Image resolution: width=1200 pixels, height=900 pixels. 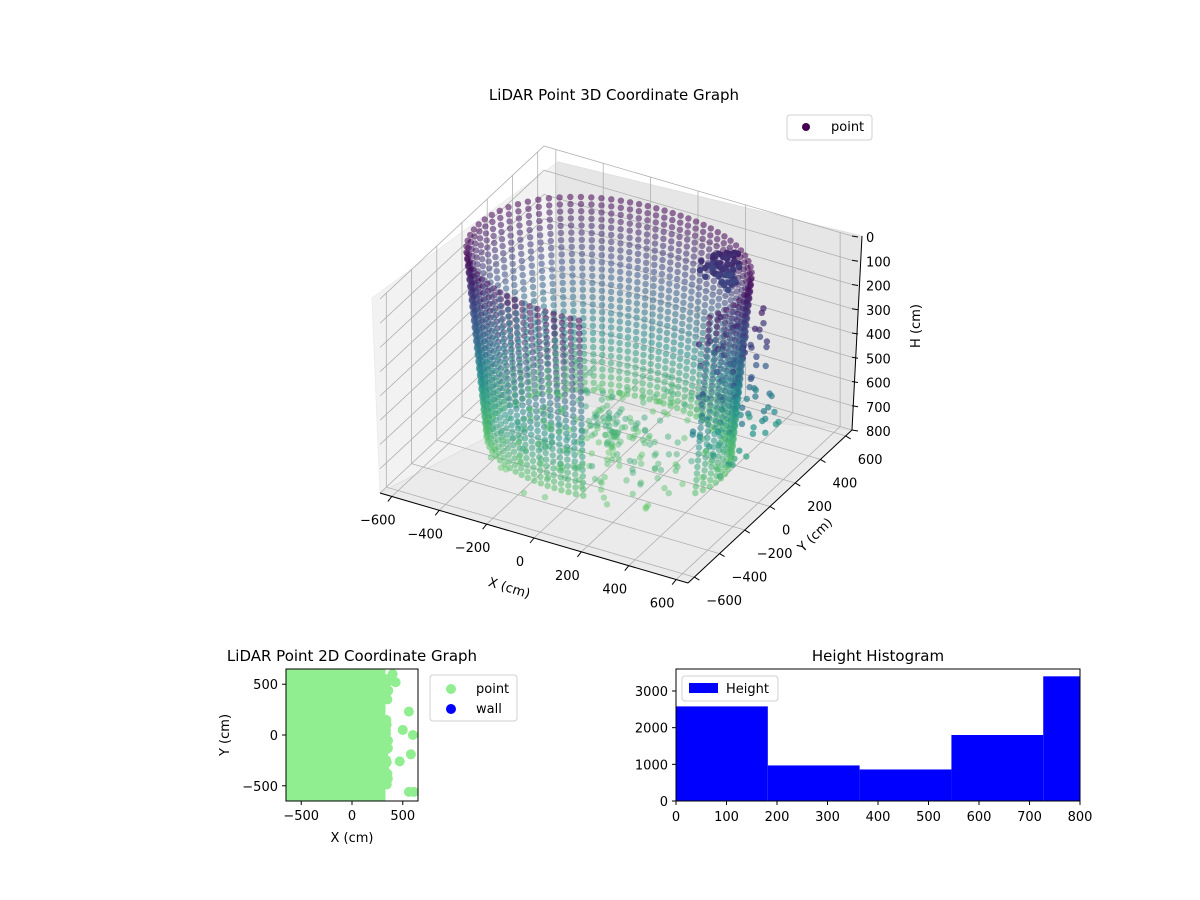 What do you see at coordinates (722, 555) in the screenshot?
I see `y-tick-mark-3d` at bounding box center [722, 555].